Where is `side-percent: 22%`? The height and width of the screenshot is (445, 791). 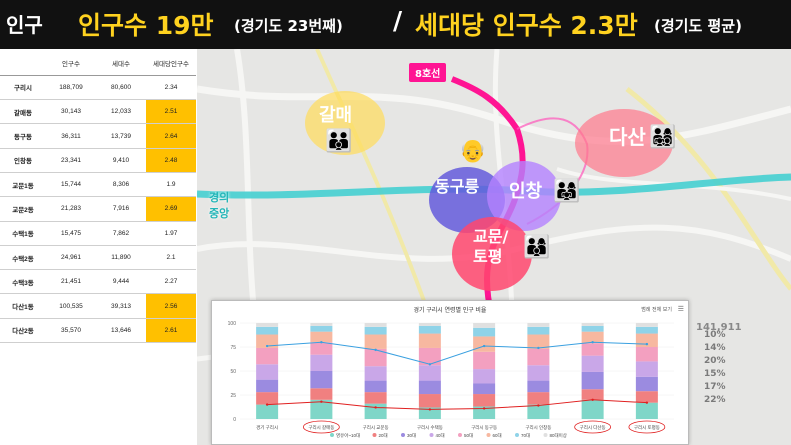
side-percent: 22% is located at coordinates (715, 400).